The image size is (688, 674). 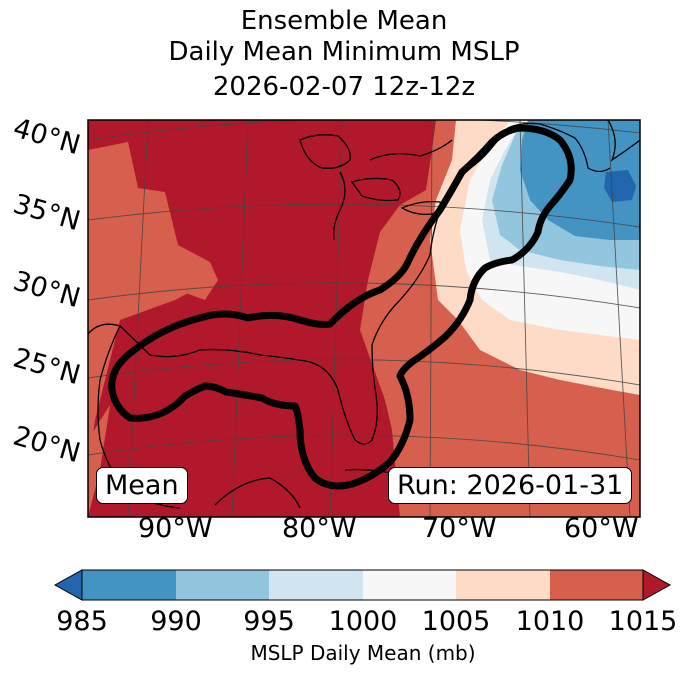 What do you see at coordinates (344, 87) in the screenshot?
I see `title-line-3: 2026-02-07 12z-12z` at bounding box center [344, 87].